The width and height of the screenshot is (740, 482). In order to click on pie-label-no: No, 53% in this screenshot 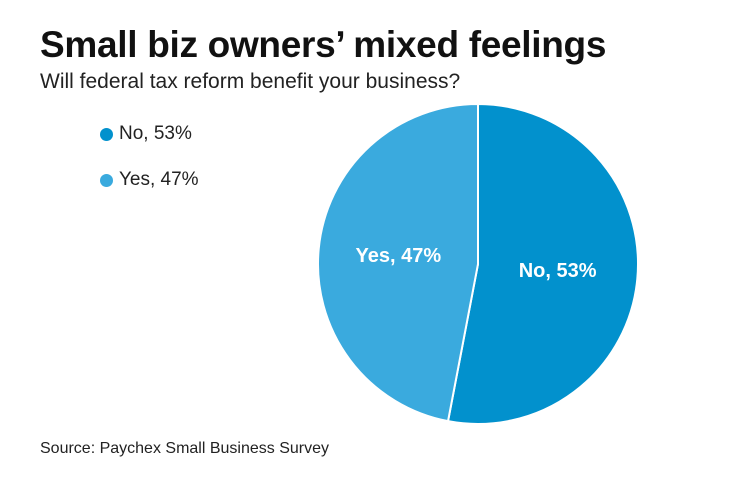, I will do `click(558, 271)`.